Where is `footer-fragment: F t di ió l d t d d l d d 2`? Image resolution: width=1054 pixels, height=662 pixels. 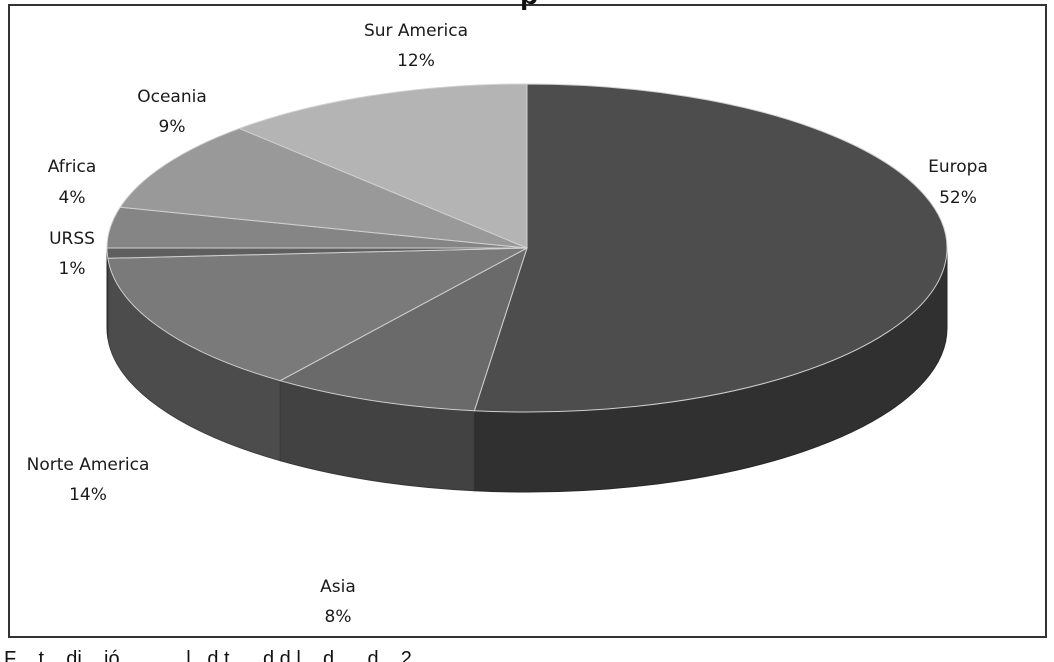
footer-fragment: F t di ió l d t d d l d d 2 is located at coordinates (208, 655).